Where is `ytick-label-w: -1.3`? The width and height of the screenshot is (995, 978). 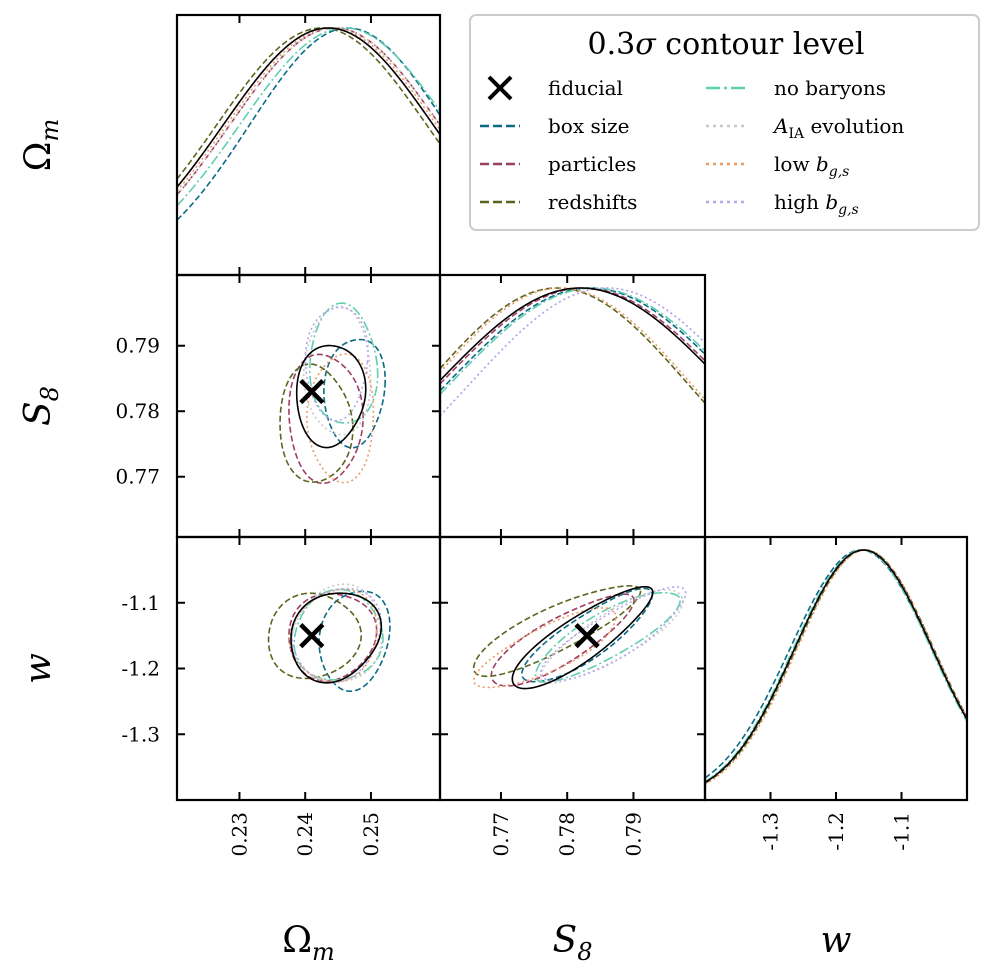
ytick-label-w: -1.3 is located at coordinates (140, 734).